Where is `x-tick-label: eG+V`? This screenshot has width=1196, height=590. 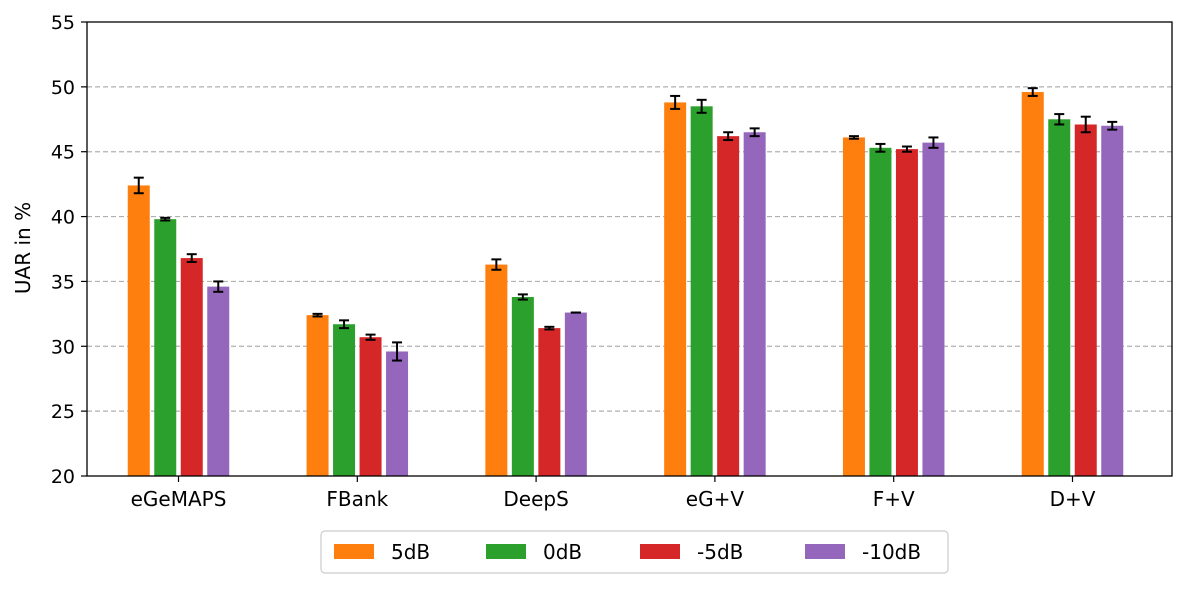
x-tick-label: eG+V is located at coordinates (715, 499).